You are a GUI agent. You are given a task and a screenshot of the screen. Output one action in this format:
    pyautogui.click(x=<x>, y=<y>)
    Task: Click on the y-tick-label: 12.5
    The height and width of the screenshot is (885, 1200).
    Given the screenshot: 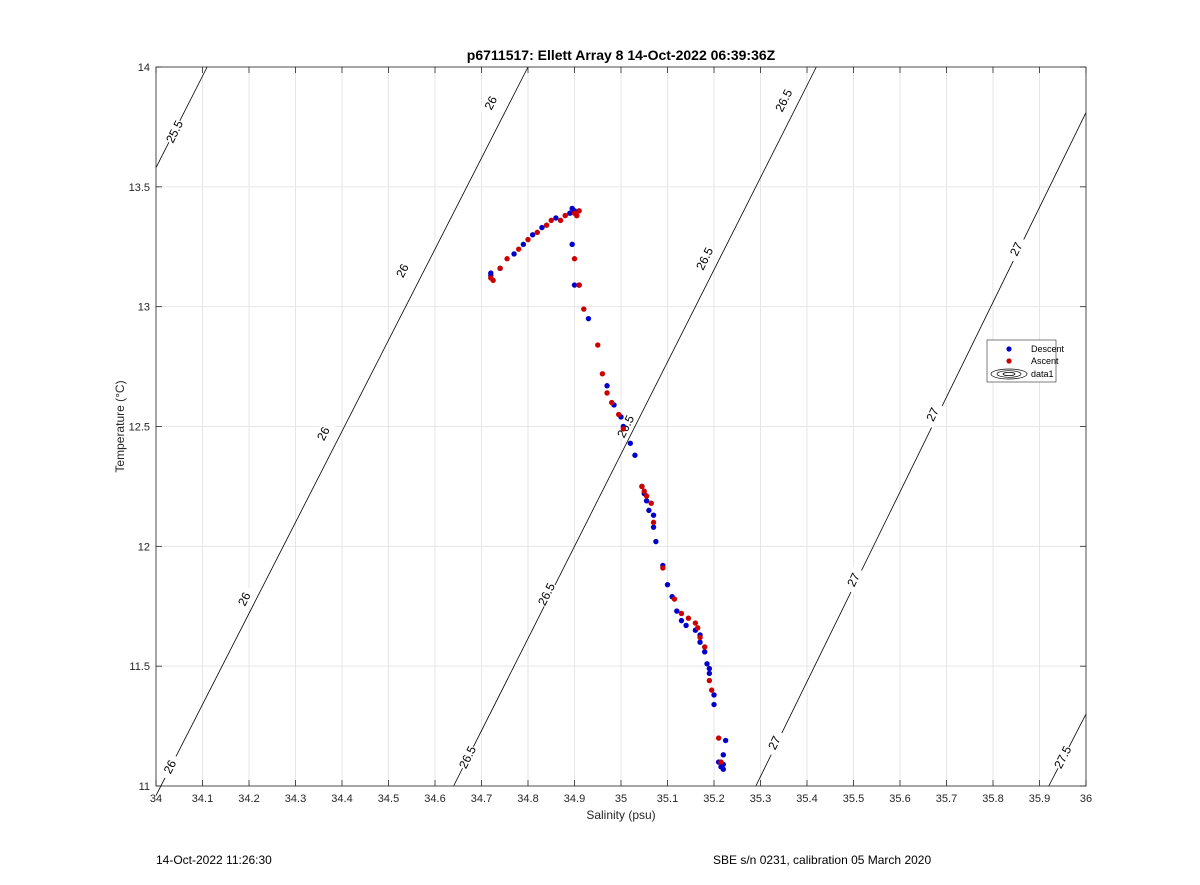 What is the action you would take?
    pyautogui.click(x=139, y=428)
    